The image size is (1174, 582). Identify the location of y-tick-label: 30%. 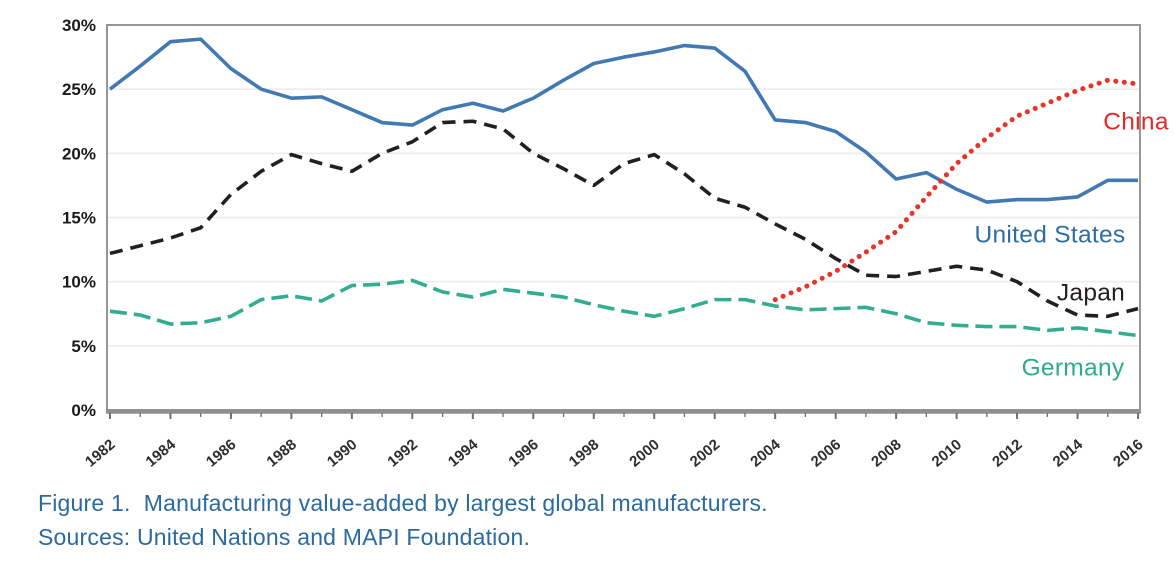
(79, 25).